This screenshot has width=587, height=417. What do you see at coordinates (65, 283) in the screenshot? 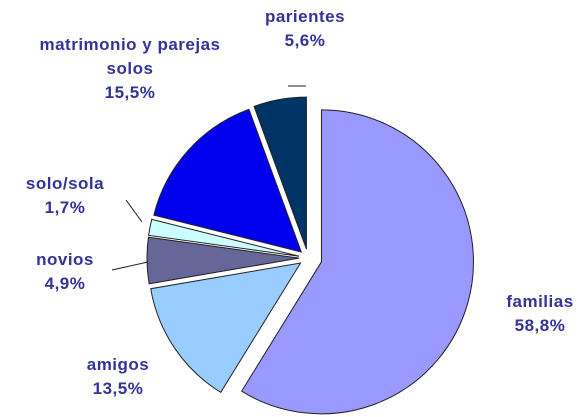
I see `value-label: 4,9%` at bounding box center [65, 283].